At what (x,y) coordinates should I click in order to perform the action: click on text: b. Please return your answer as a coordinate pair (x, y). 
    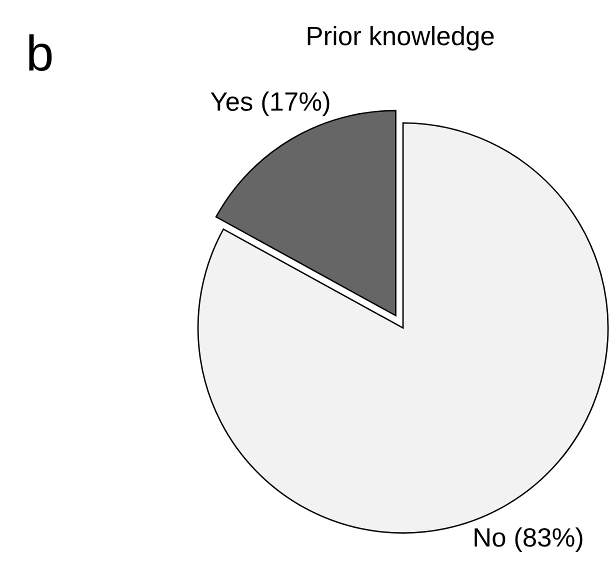
    Looking at the image, I should click on (40, 52).